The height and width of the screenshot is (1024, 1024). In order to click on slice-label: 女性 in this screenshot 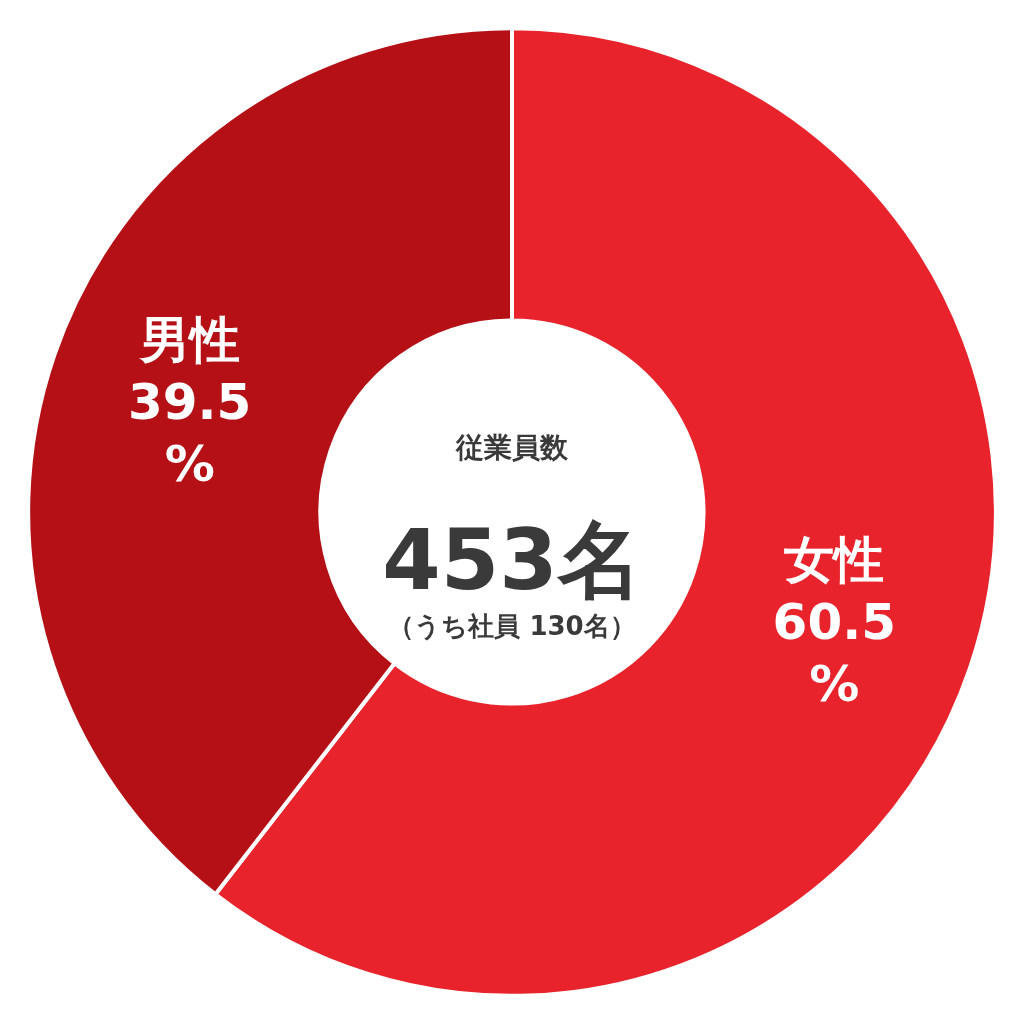, I will do `click(834, 560)`.